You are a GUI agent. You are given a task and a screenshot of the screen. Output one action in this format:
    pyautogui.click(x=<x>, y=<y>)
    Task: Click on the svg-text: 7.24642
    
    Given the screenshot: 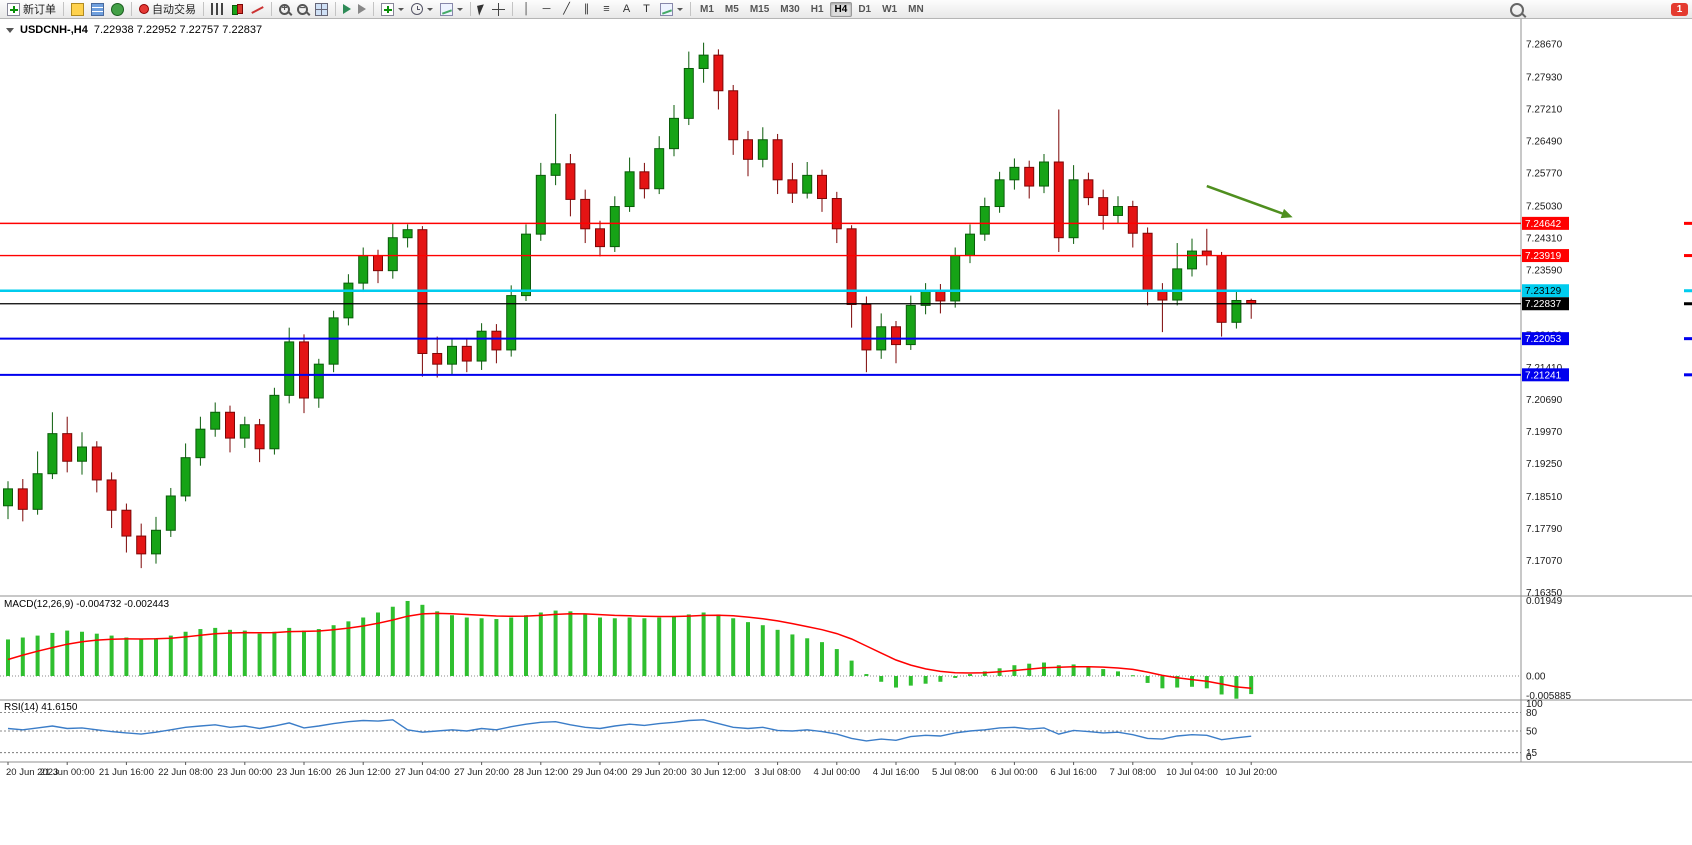 What is the action you would take?
    pyautogui.click(x=1543, y=224)
    